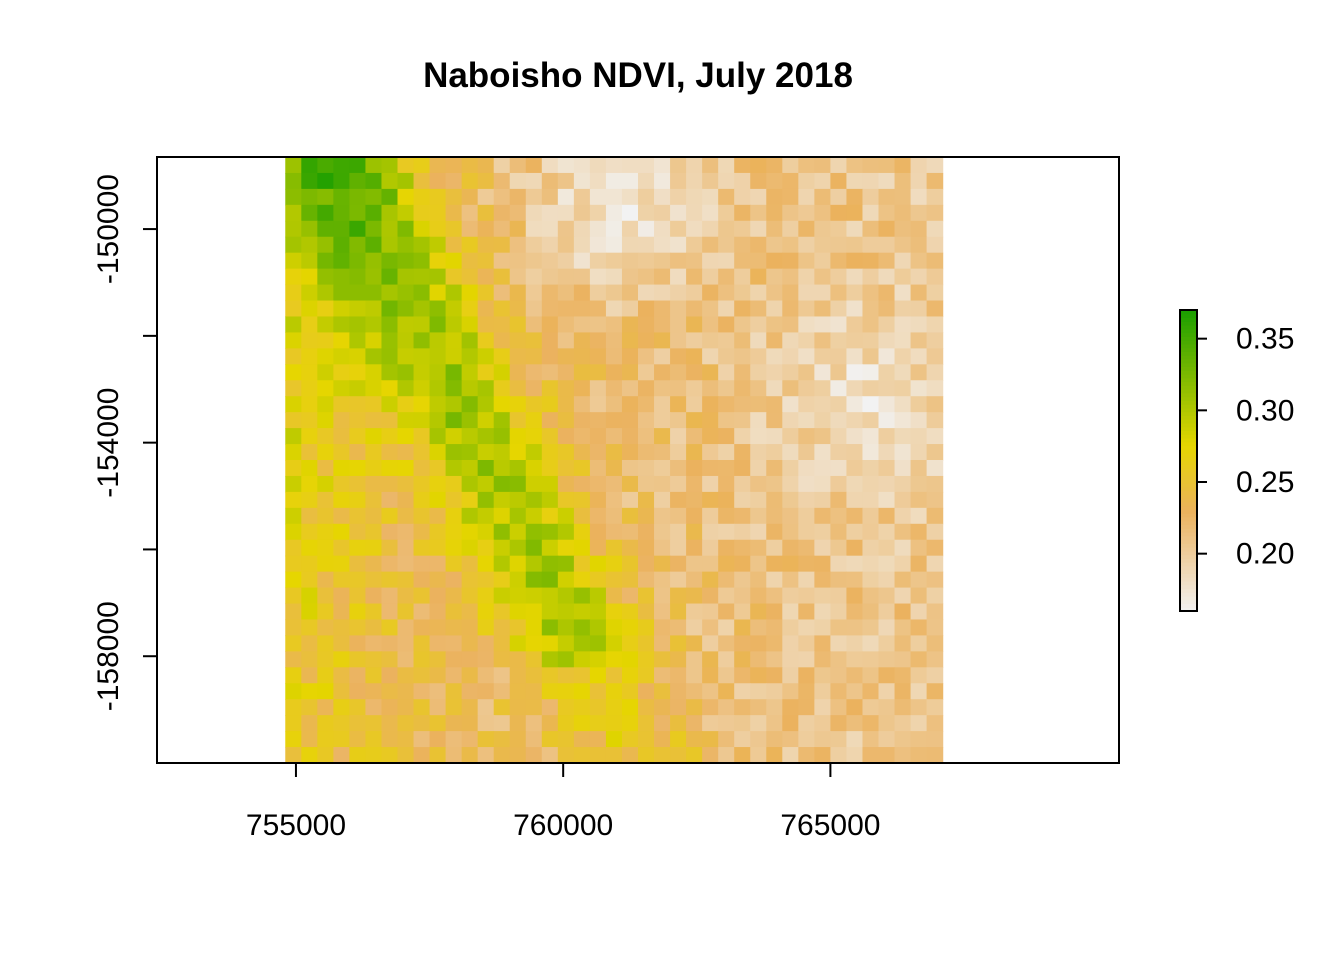  I want to click on y-tick-label: -154000, so click(108, 443).